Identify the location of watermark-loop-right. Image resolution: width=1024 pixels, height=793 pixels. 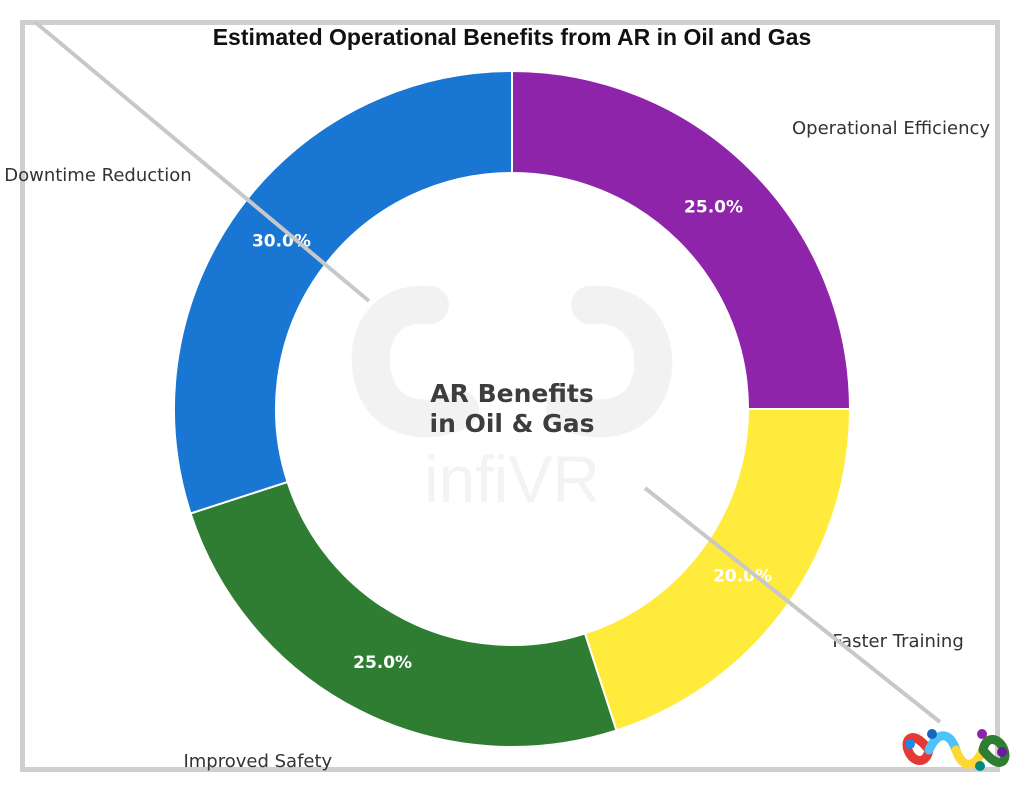
(609, 361).